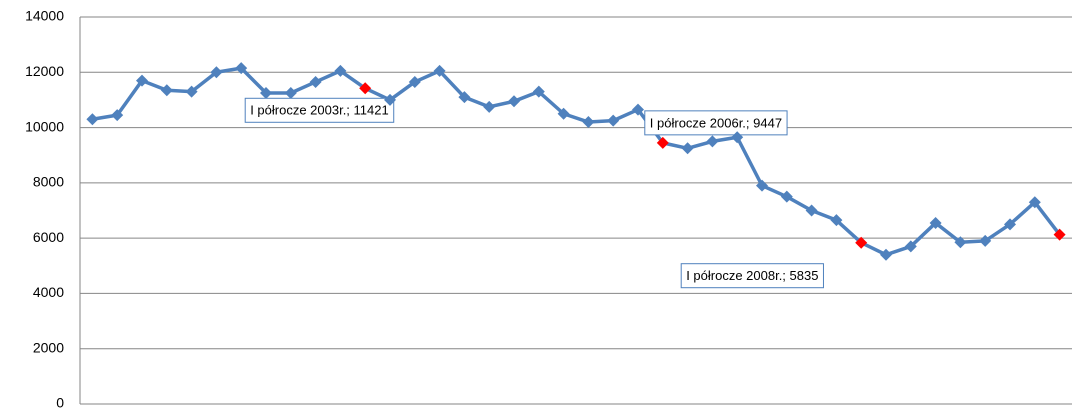 The image size is (1084, 410). I want to click on data-label: I półrocze 2008r.; 5835, so click(752, 275).